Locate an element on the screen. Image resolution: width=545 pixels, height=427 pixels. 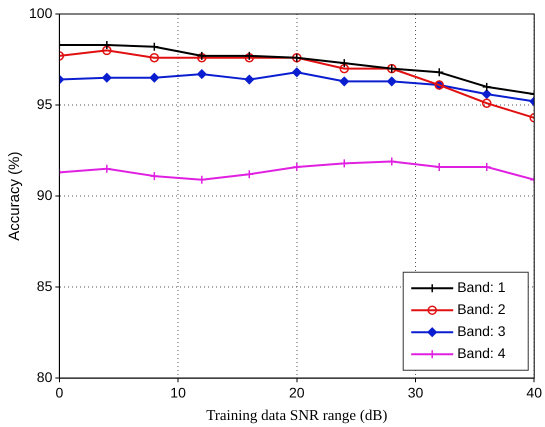
x-tick-label: 10 is located at coordinates (178, 392).